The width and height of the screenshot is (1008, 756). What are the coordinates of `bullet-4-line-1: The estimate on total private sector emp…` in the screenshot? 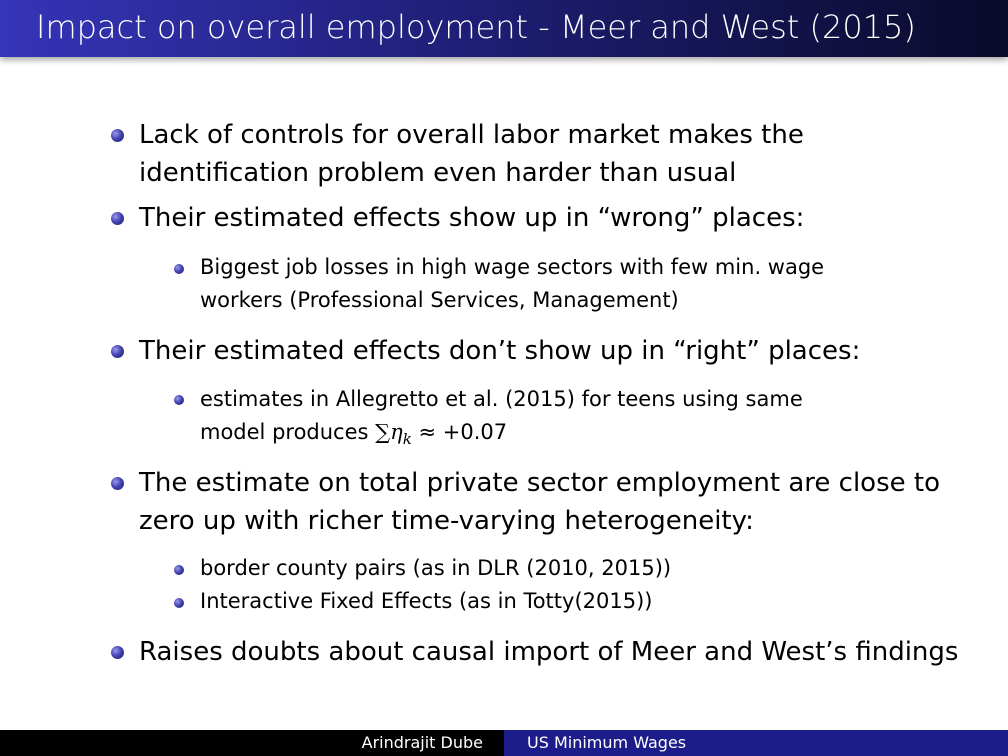 It's located at (539, 483).